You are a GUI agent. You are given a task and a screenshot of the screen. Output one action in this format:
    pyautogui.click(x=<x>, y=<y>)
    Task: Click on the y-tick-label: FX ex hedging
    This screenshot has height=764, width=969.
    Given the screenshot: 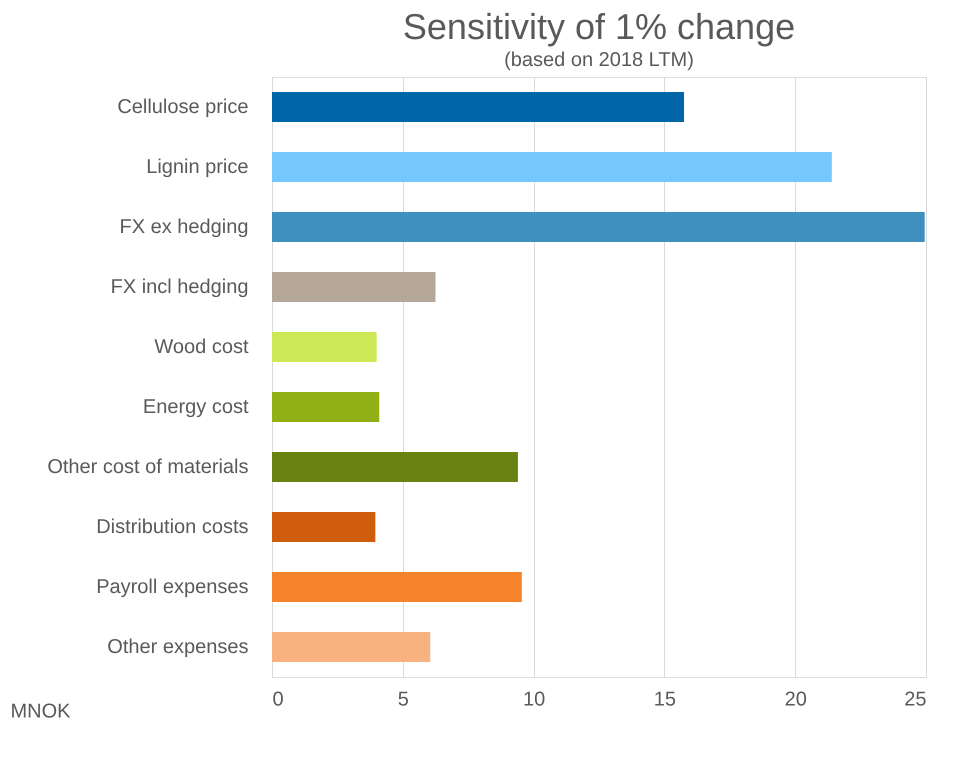 What is the action you would take?
    pyautogui.click(x=184, y=227)
    